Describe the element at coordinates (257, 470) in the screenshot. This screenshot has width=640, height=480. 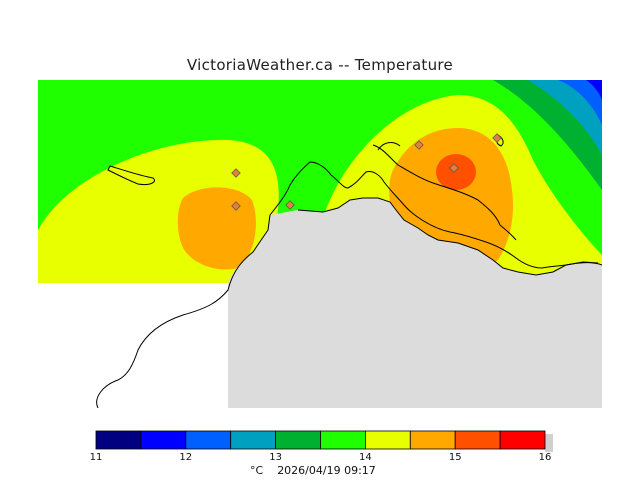
I see `unit-label: °C` at that location.